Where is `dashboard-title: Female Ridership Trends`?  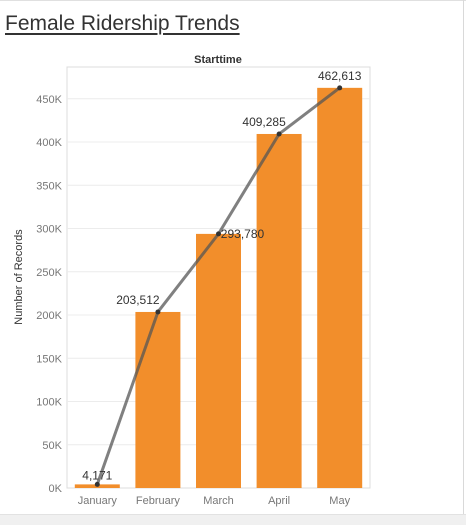 dashboard-title: Female Ridership Trends is located at coordinates (122, 23).